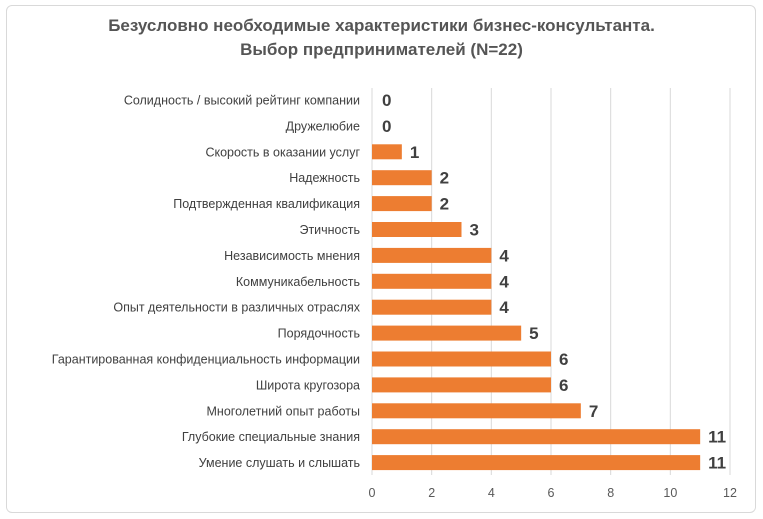 The width and height of the screenshot is (763, 519). Describe the element at coordinates (279, 463) in the screenshot. I see `category-label: Умение слушать и слышать` at that location.